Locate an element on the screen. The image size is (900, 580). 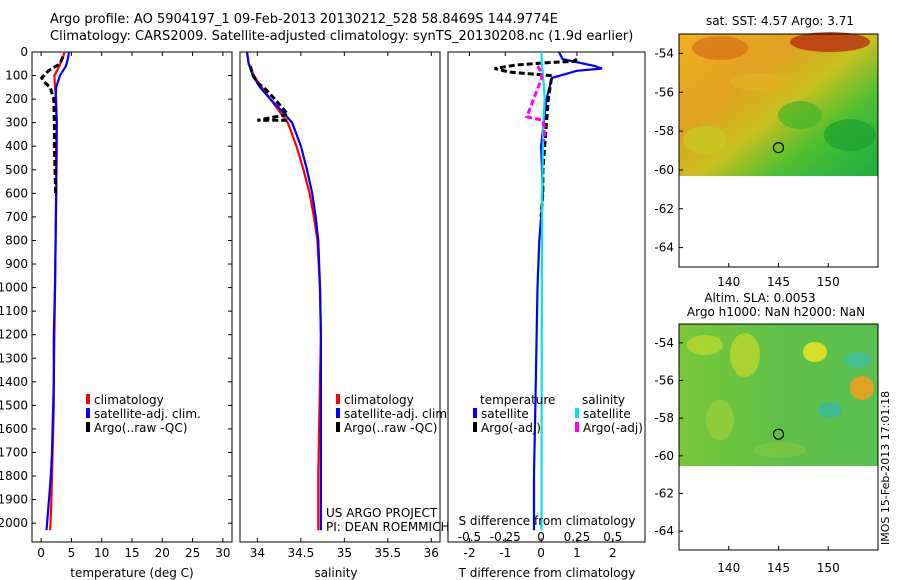
pi-annotation: PI: DEAN ROEMMICH is located at coordinates (387, 527).